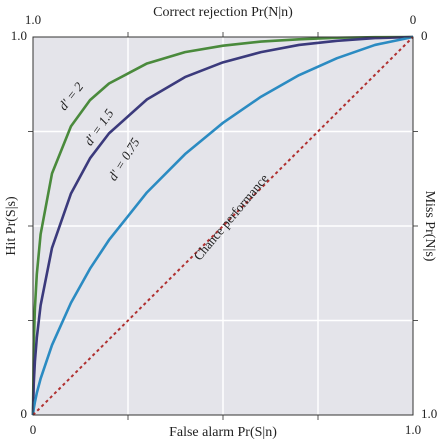  Describe the element at coordinates (413, 19) in the screenshot. I see `x2-tick-label: 0` at that location.